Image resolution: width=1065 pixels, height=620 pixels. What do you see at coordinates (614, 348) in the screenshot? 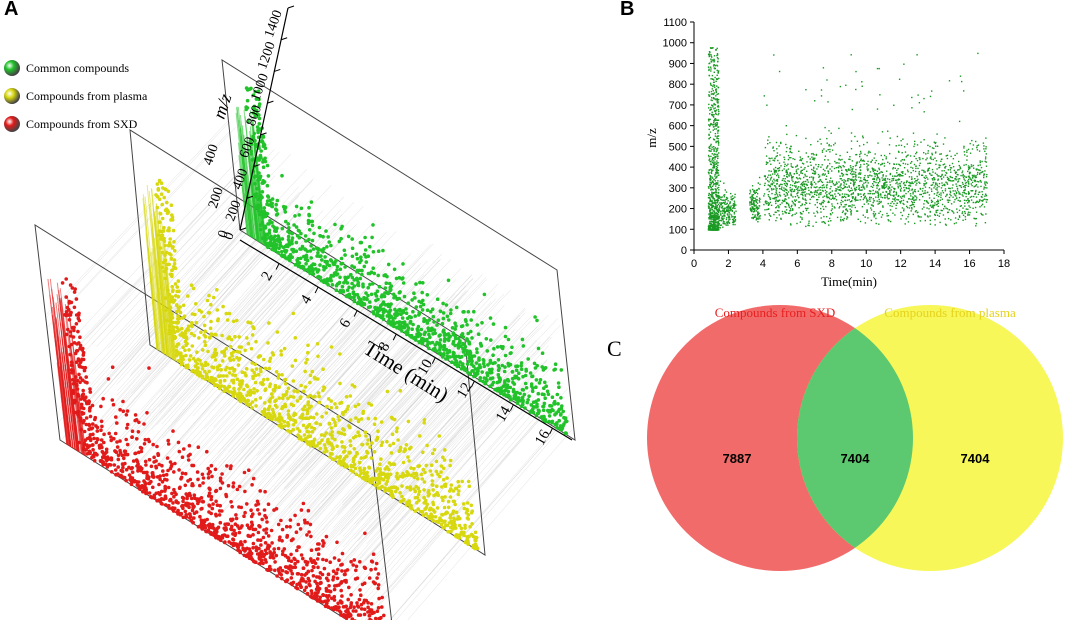
I see `panel-label-c: C` at bounding box center [614, 348].